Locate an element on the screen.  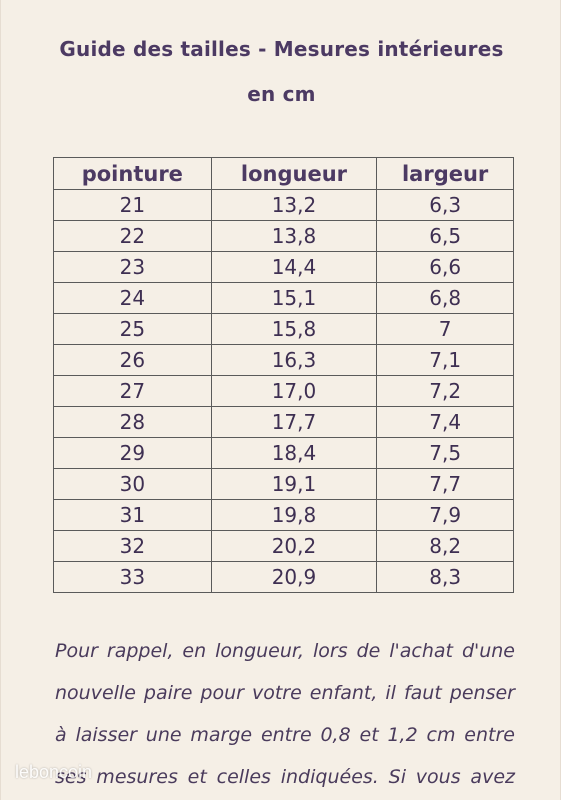
table-row: 22 13,8 6,5 is located at coordinates (283, 236).